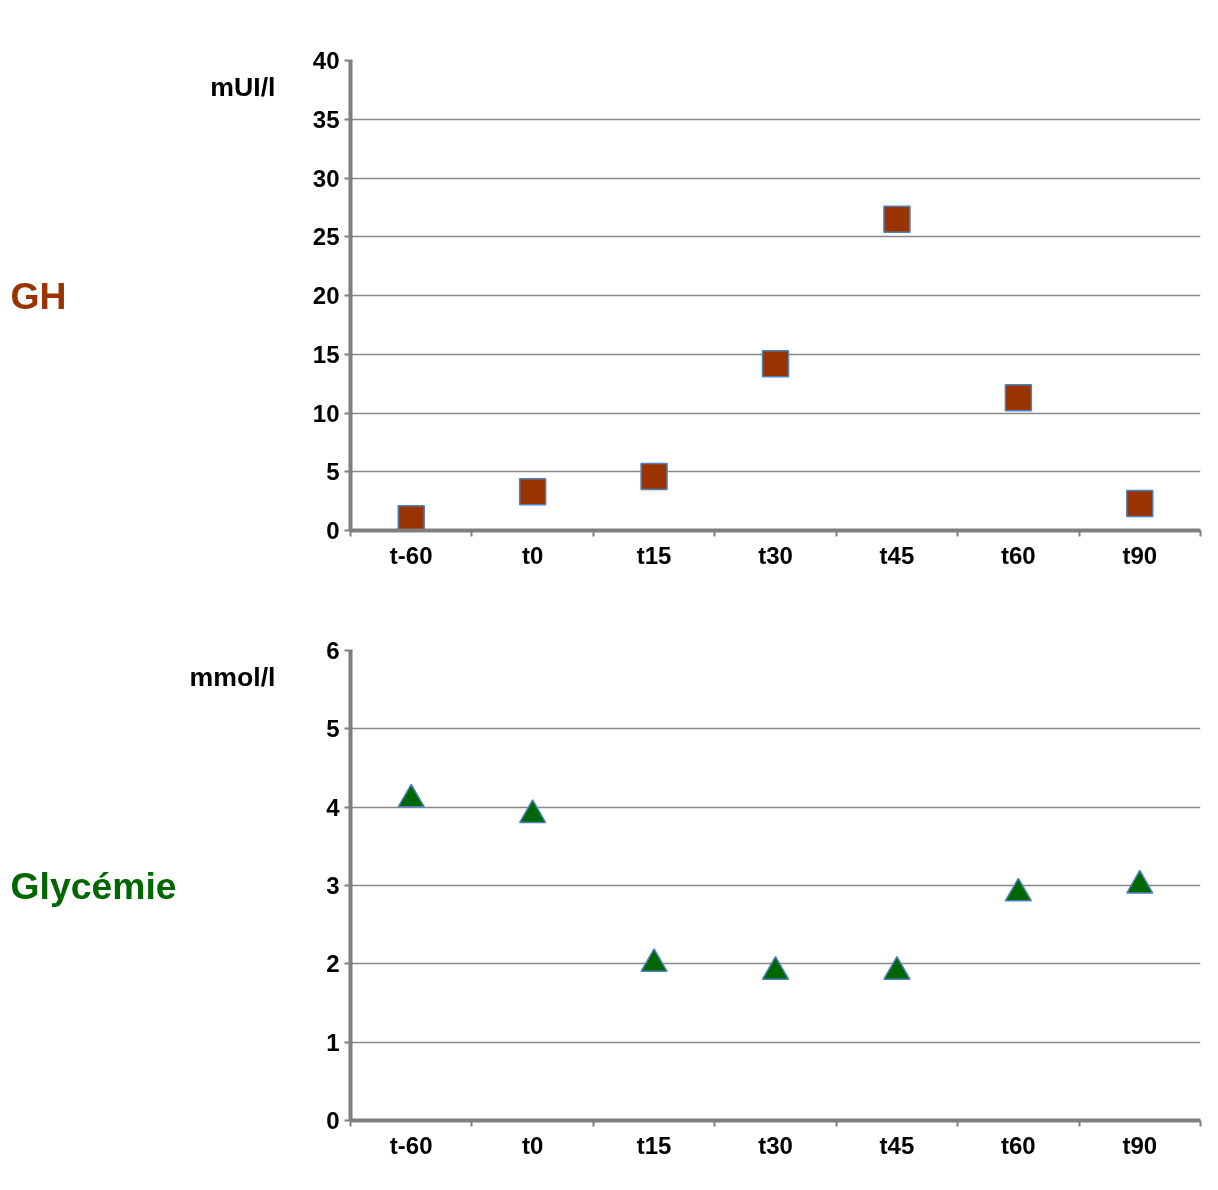 The image size is (1218, 1190). Describe the element at coordinates (93, 885) in the screenshot. I see `text: Glycémie` at that location.